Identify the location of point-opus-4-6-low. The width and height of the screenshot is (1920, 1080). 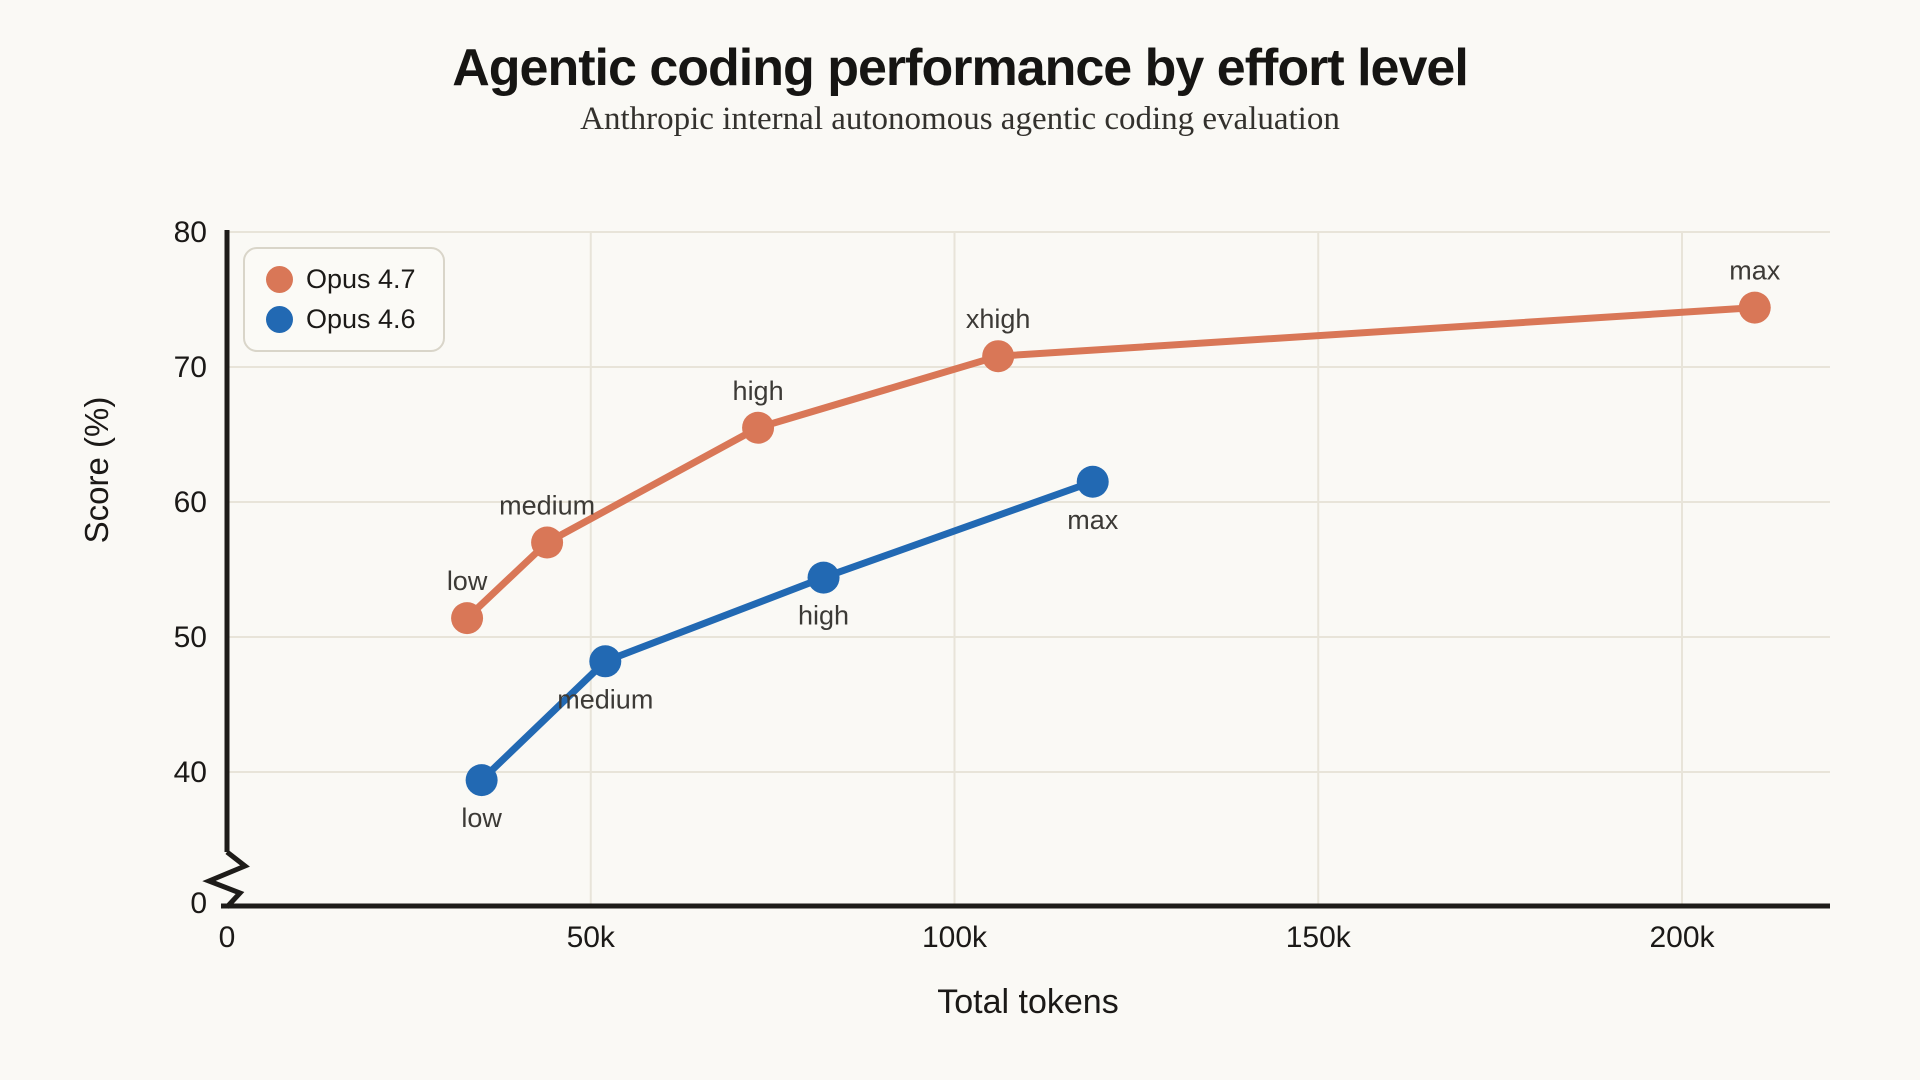
(481, 780).